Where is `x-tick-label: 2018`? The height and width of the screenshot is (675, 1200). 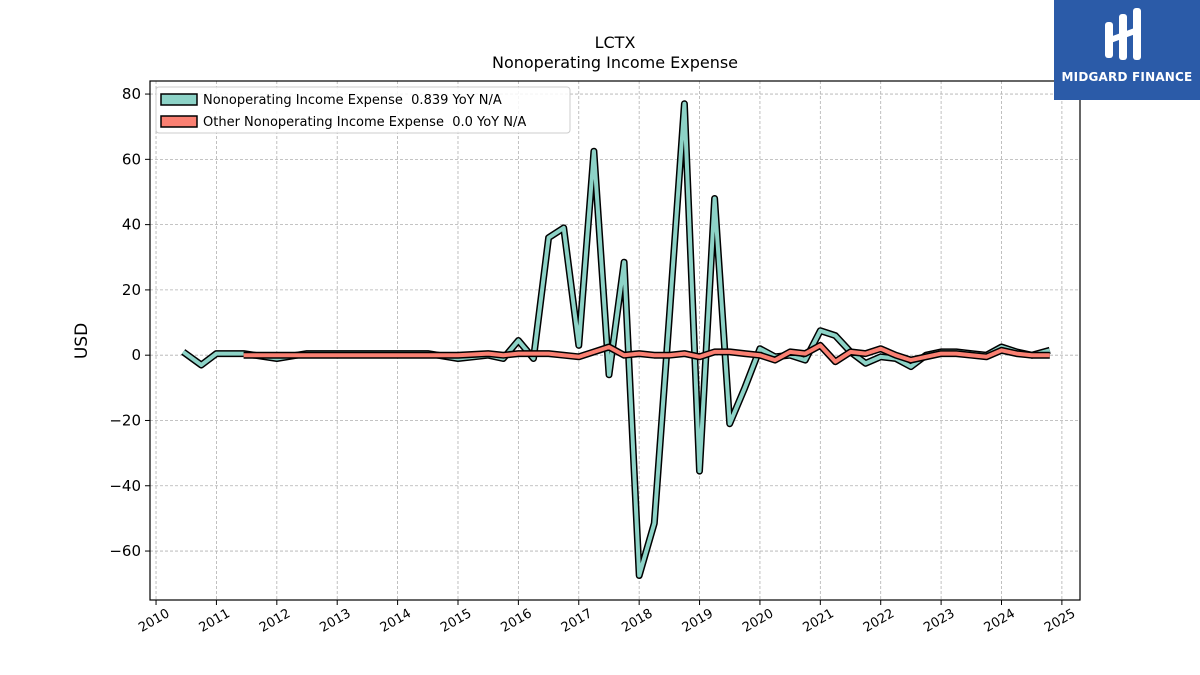 x-tick-label: 2018 is located at coordinates (637, 621).